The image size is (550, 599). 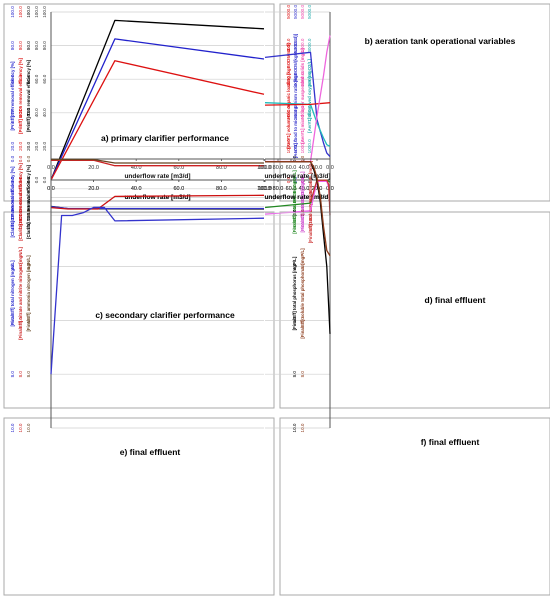 I want to click on y-axis-label: [PriEff] TP removal efficiency [%], so click(x=12, y=96).